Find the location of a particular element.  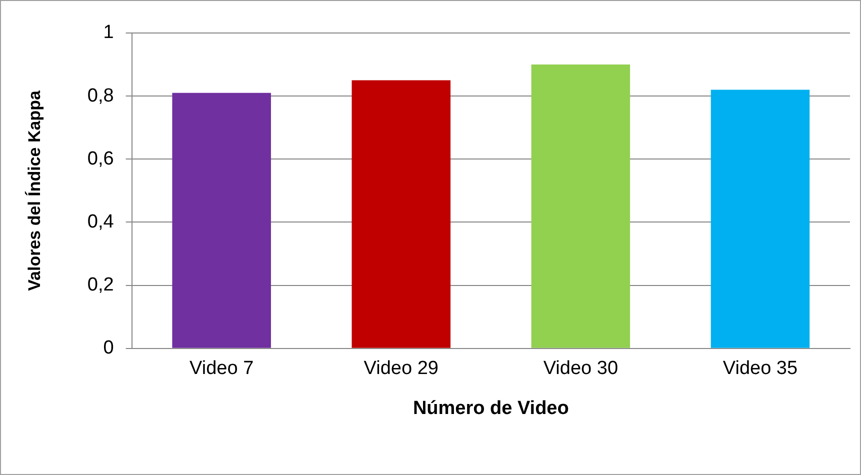

x-tick-label: Video 29 is located at coordinates (401, 369).